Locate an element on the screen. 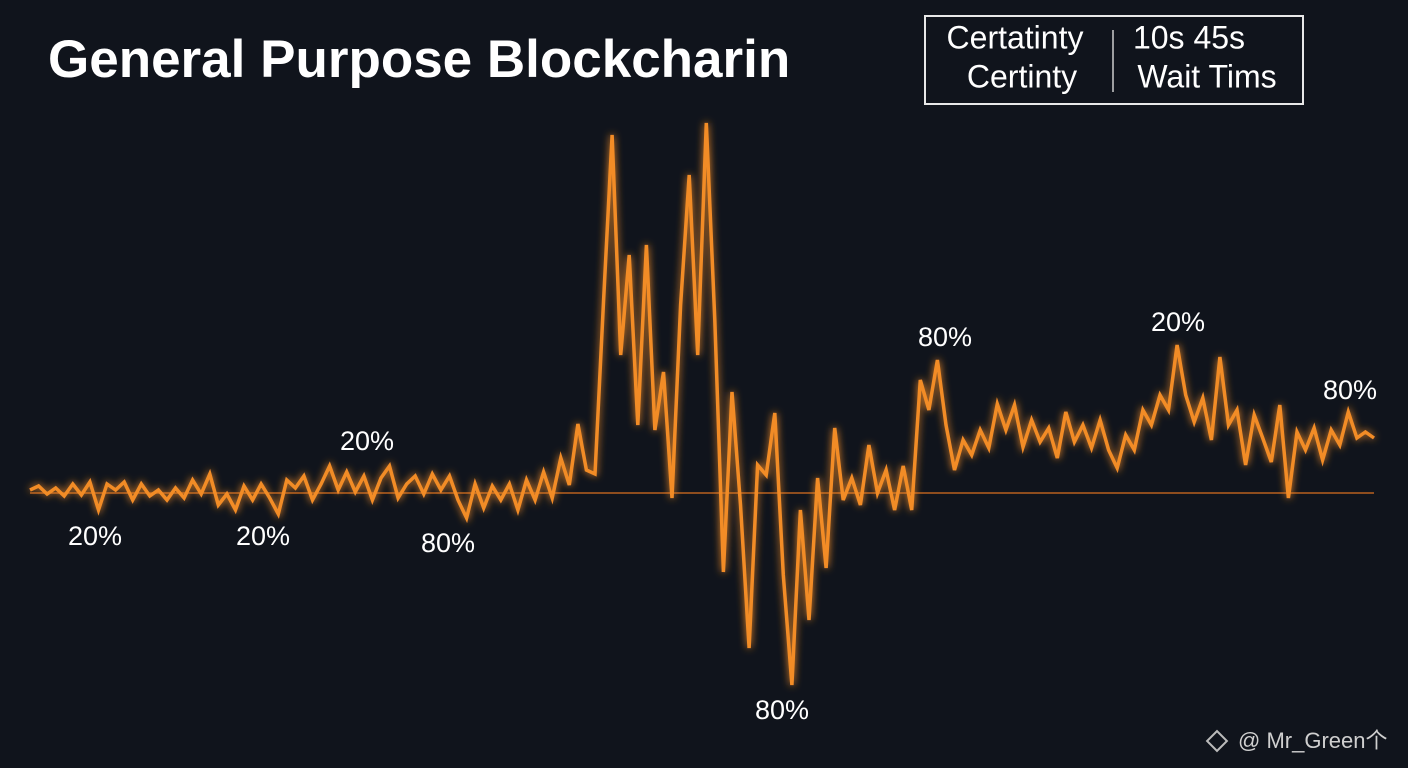  info-box is located at coordinates (1114, 60).